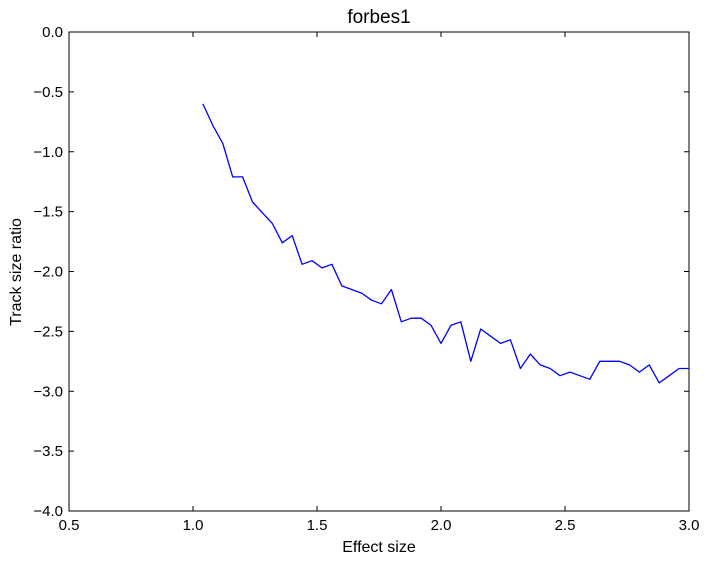 This screenshot has width=709, height=564. Describe the element at coordinates (48, 212) in the screenshot. I see `y-tick-label: −1.5` at that location.